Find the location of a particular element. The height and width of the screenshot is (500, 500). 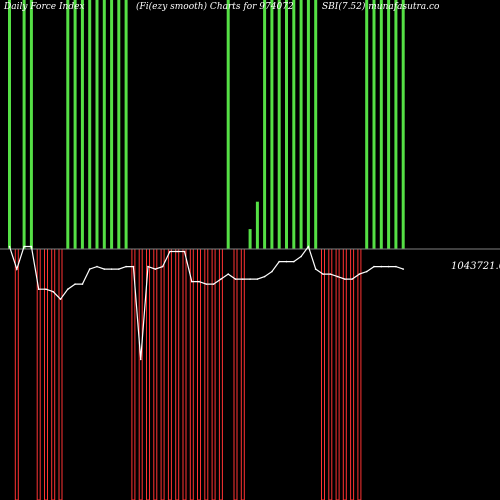

chart-title-middle: (Fi(ezy smooth) Charts for 974072 is located at coordinates (215, 7).